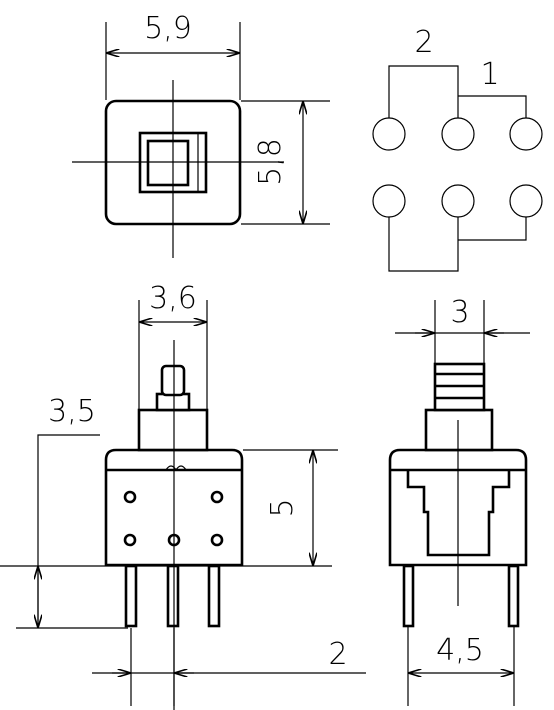  What do you see at coordinates (168, 28) in the screenshot?
I see `dim-top-width: 5,9` at bounding box center [168, 28].